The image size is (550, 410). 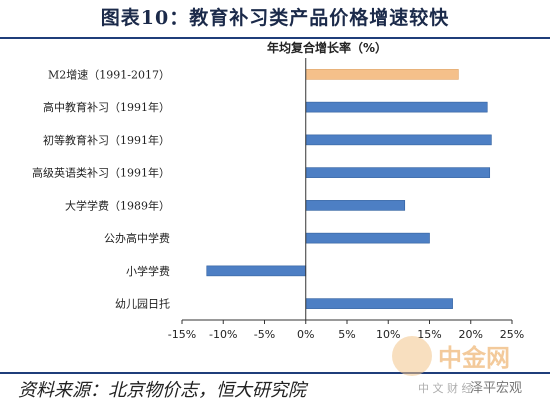 What do you see at coordinates (474, 358) in the screenshot?
I see `watermark-brand: 中金网` at bounding box center [474, 358].